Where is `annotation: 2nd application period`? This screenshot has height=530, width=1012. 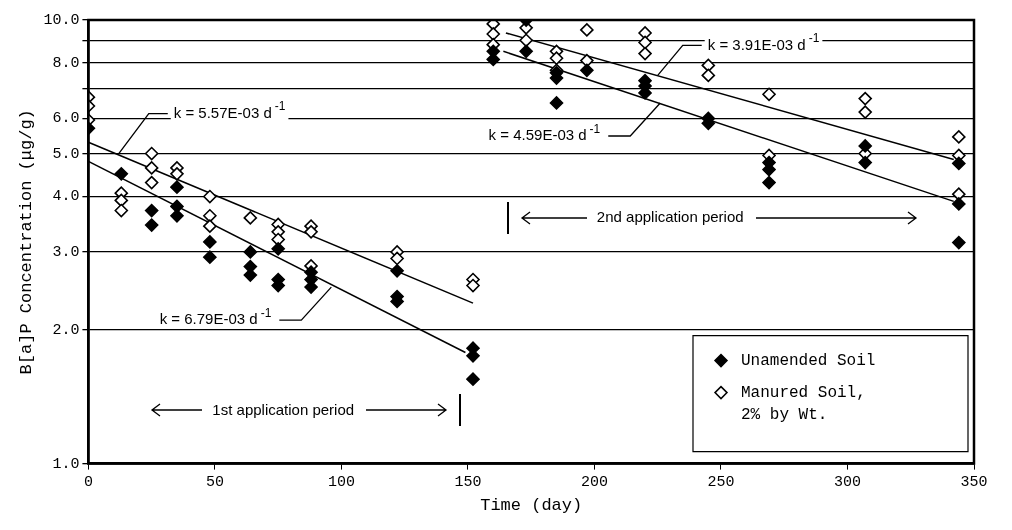
annotation: 2nd application period is located at coordinates (670, 217).